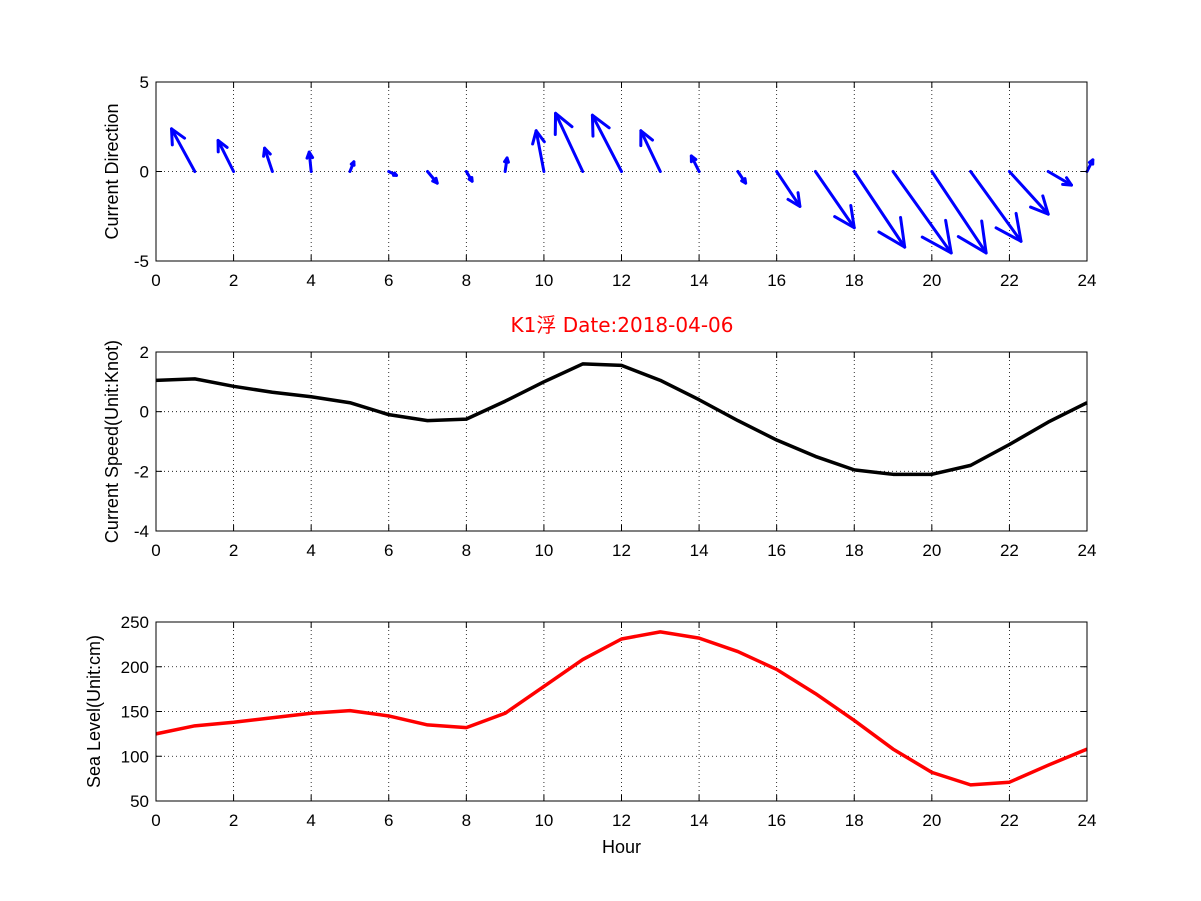 This screenshot has height=901, width=1201. What do you see at coordinates (388, 280) in the screenshot?
I see `current-direction-xtick-label: 6` at bounding box center [388, 280].